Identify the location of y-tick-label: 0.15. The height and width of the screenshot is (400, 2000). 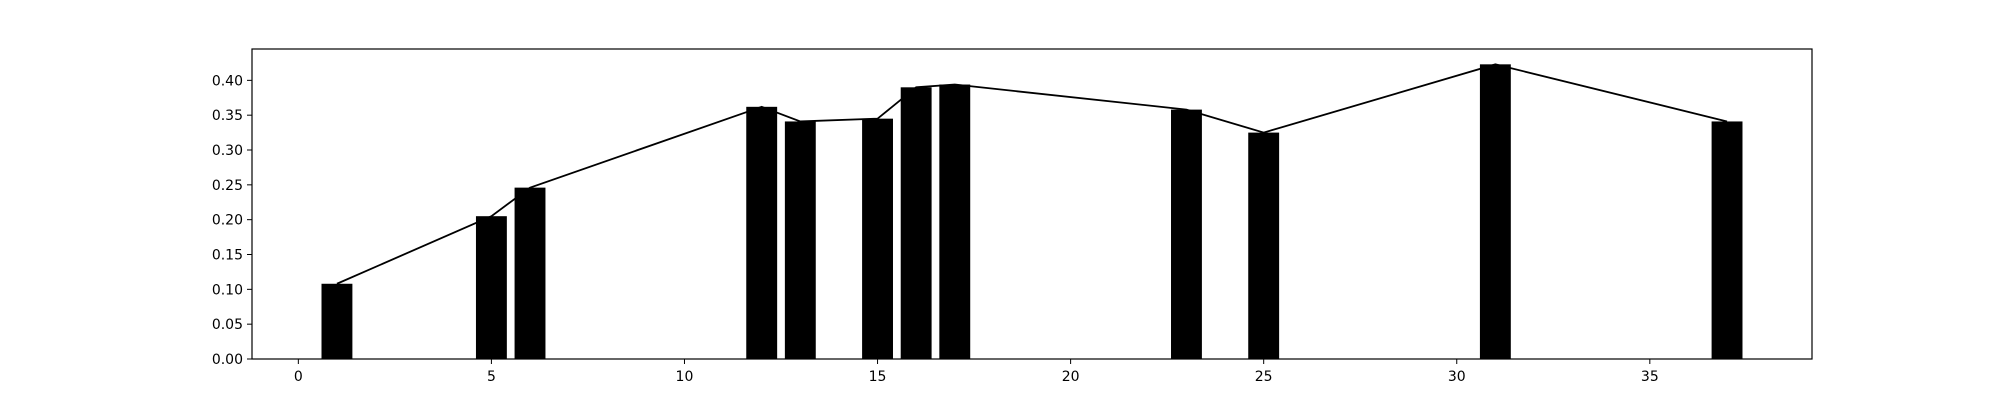
(227, 256).